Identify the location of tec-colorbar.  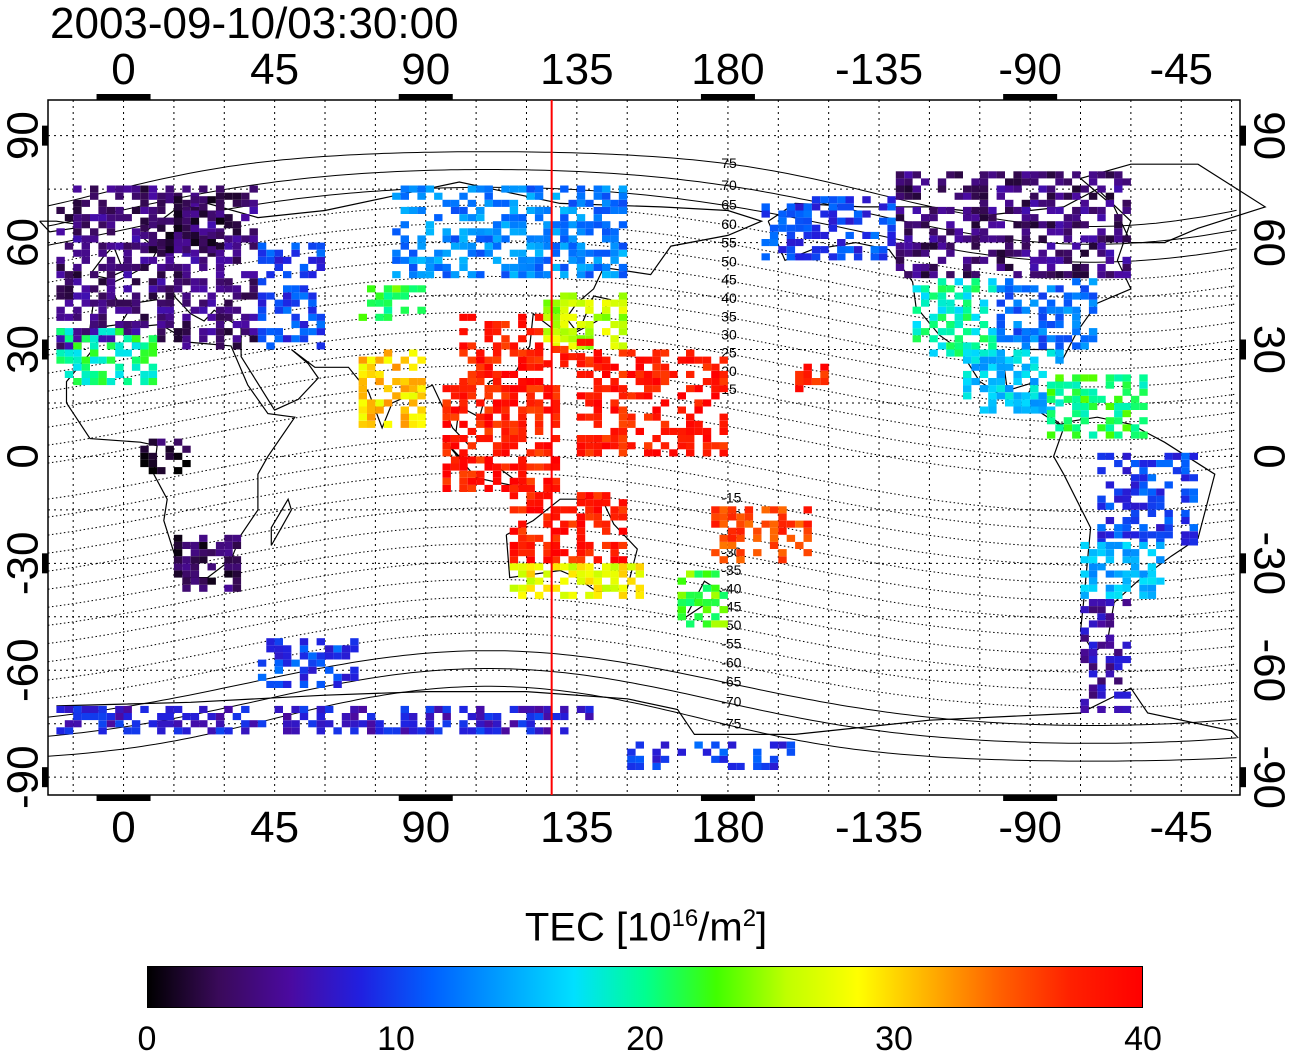
(645, 987).